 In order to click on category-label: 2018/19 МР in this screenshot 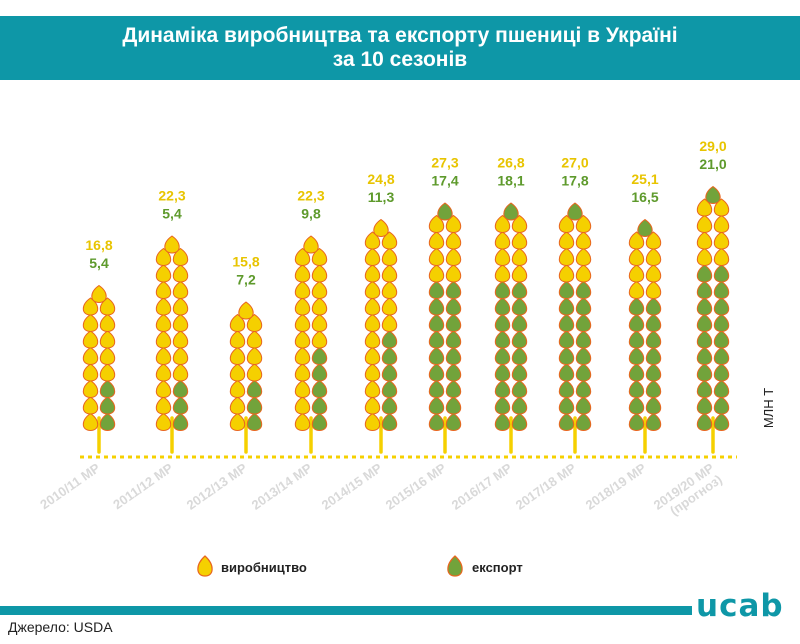, I will do `click(616, 486)`.